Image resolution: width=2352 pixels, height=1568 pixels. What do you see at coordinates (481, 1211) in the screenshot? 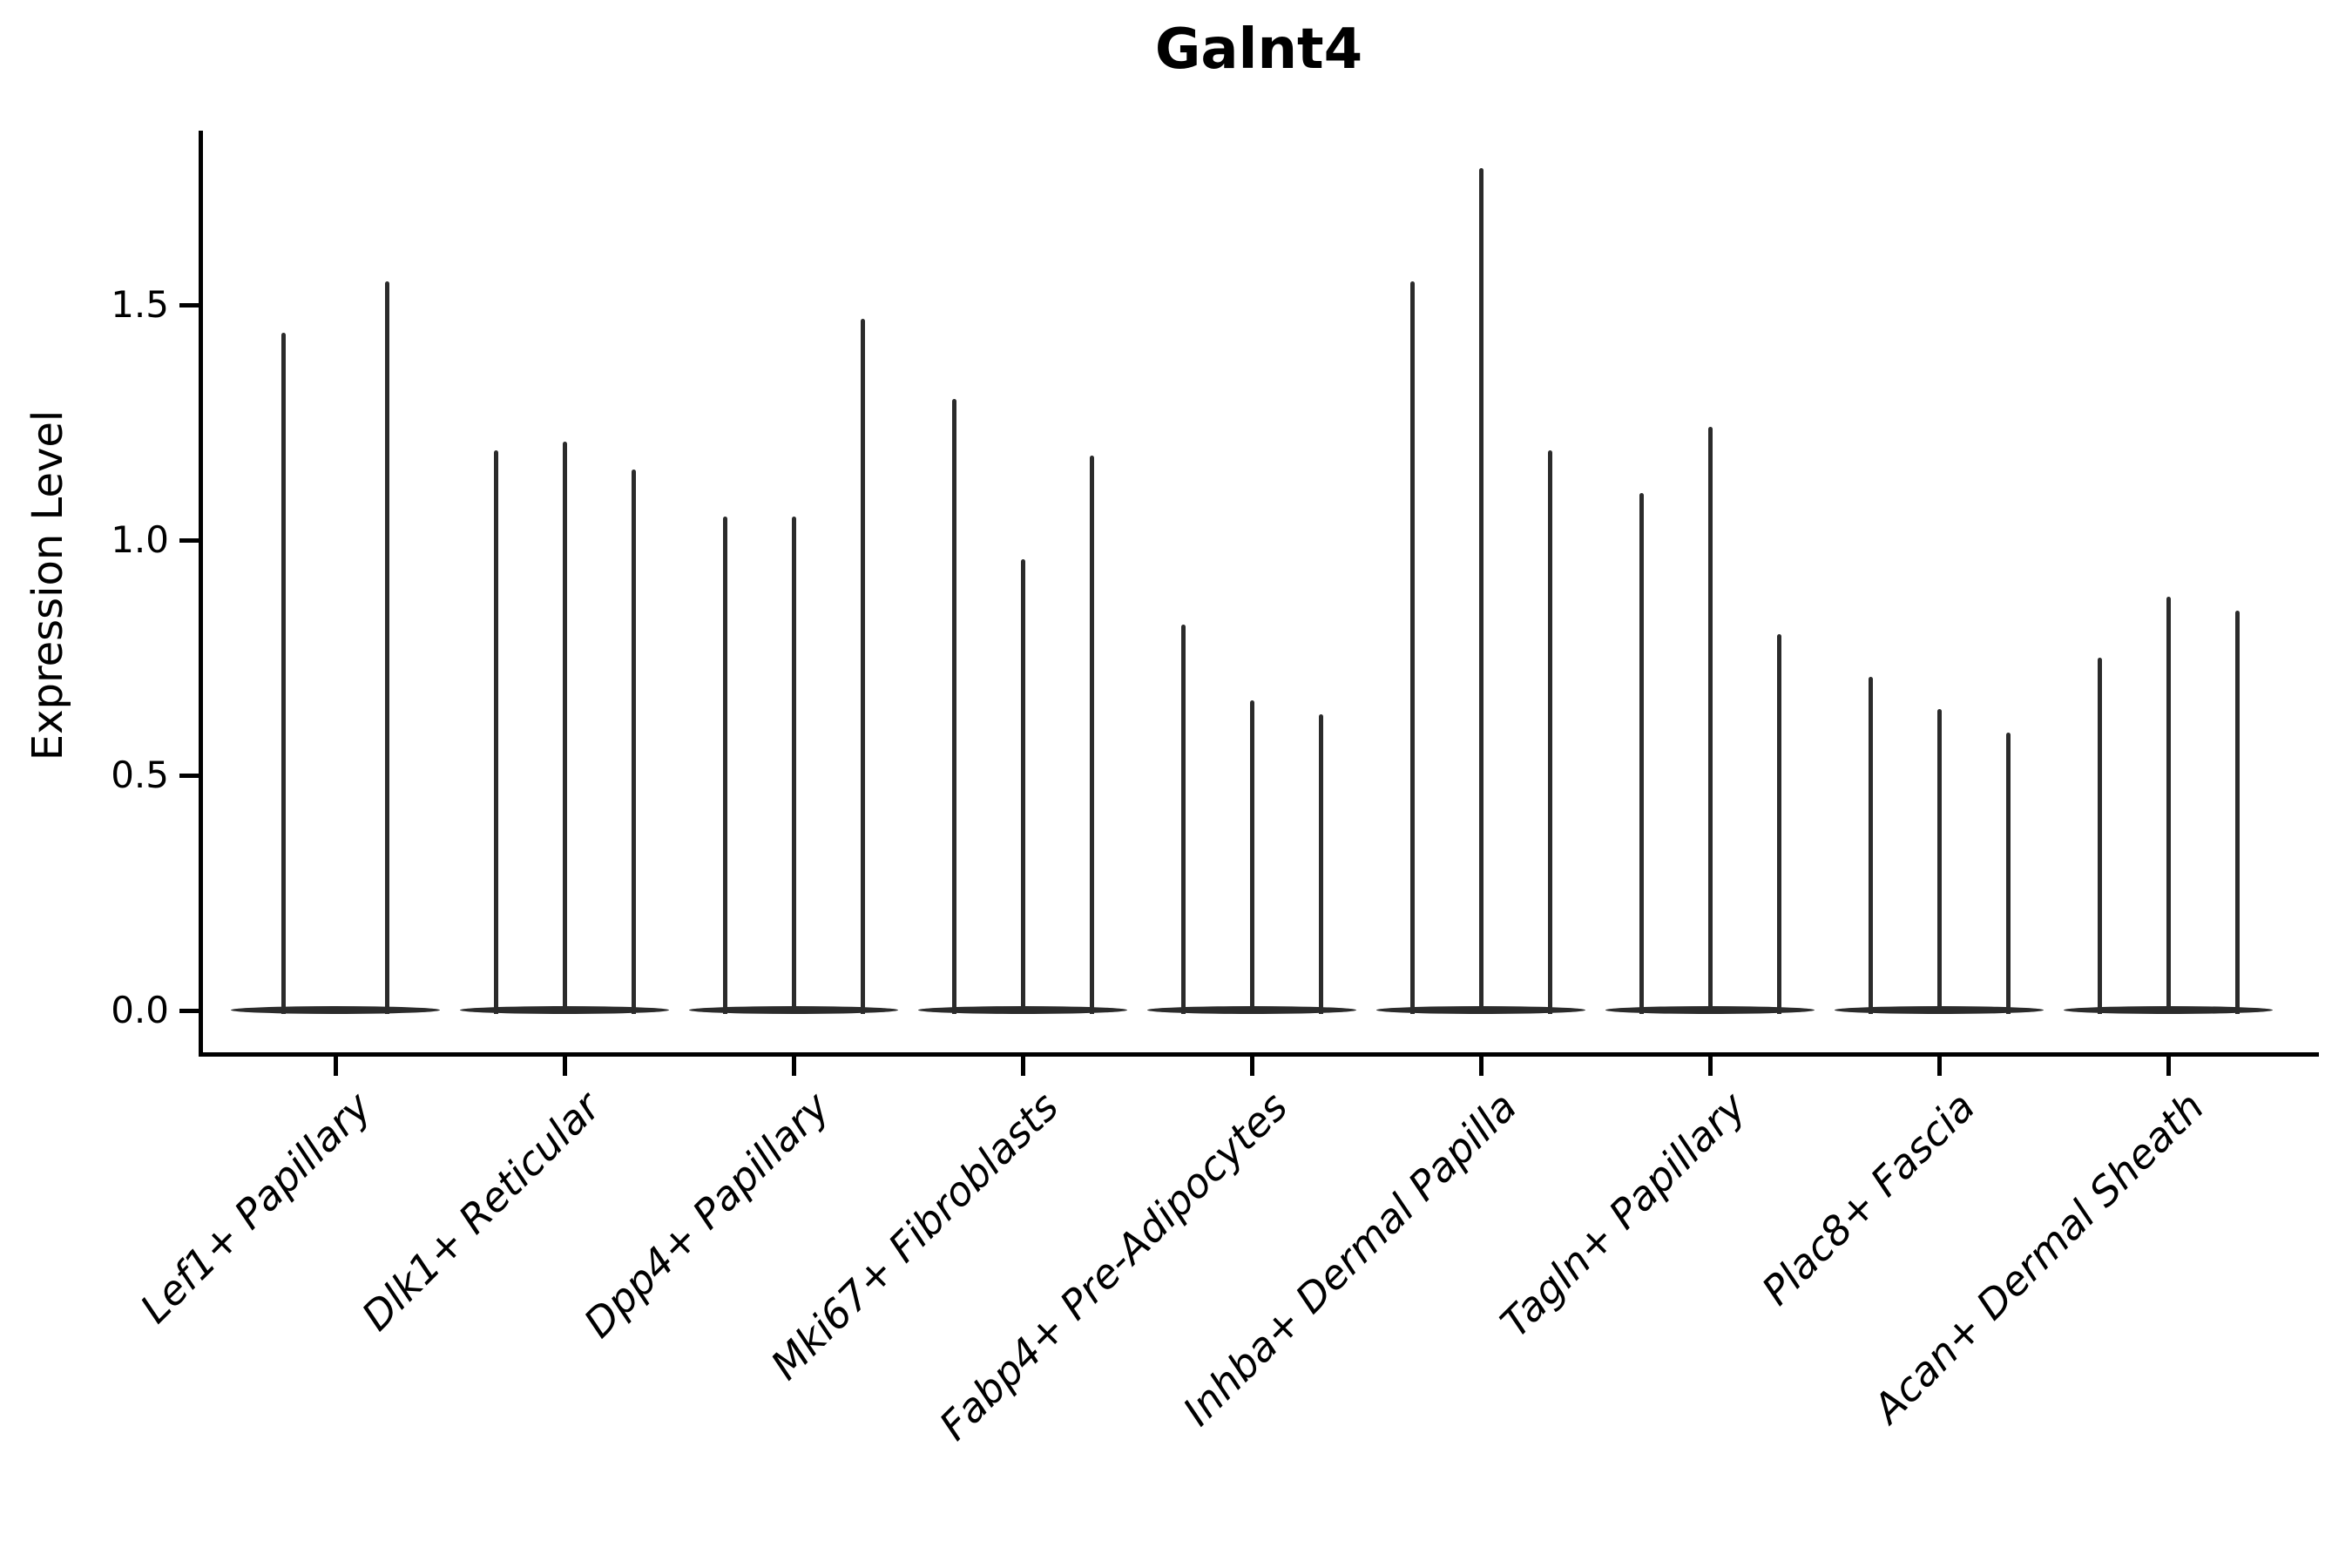
I see `x-category-label: Dlk1+ Reticular` at bounding box center [481, 1211].